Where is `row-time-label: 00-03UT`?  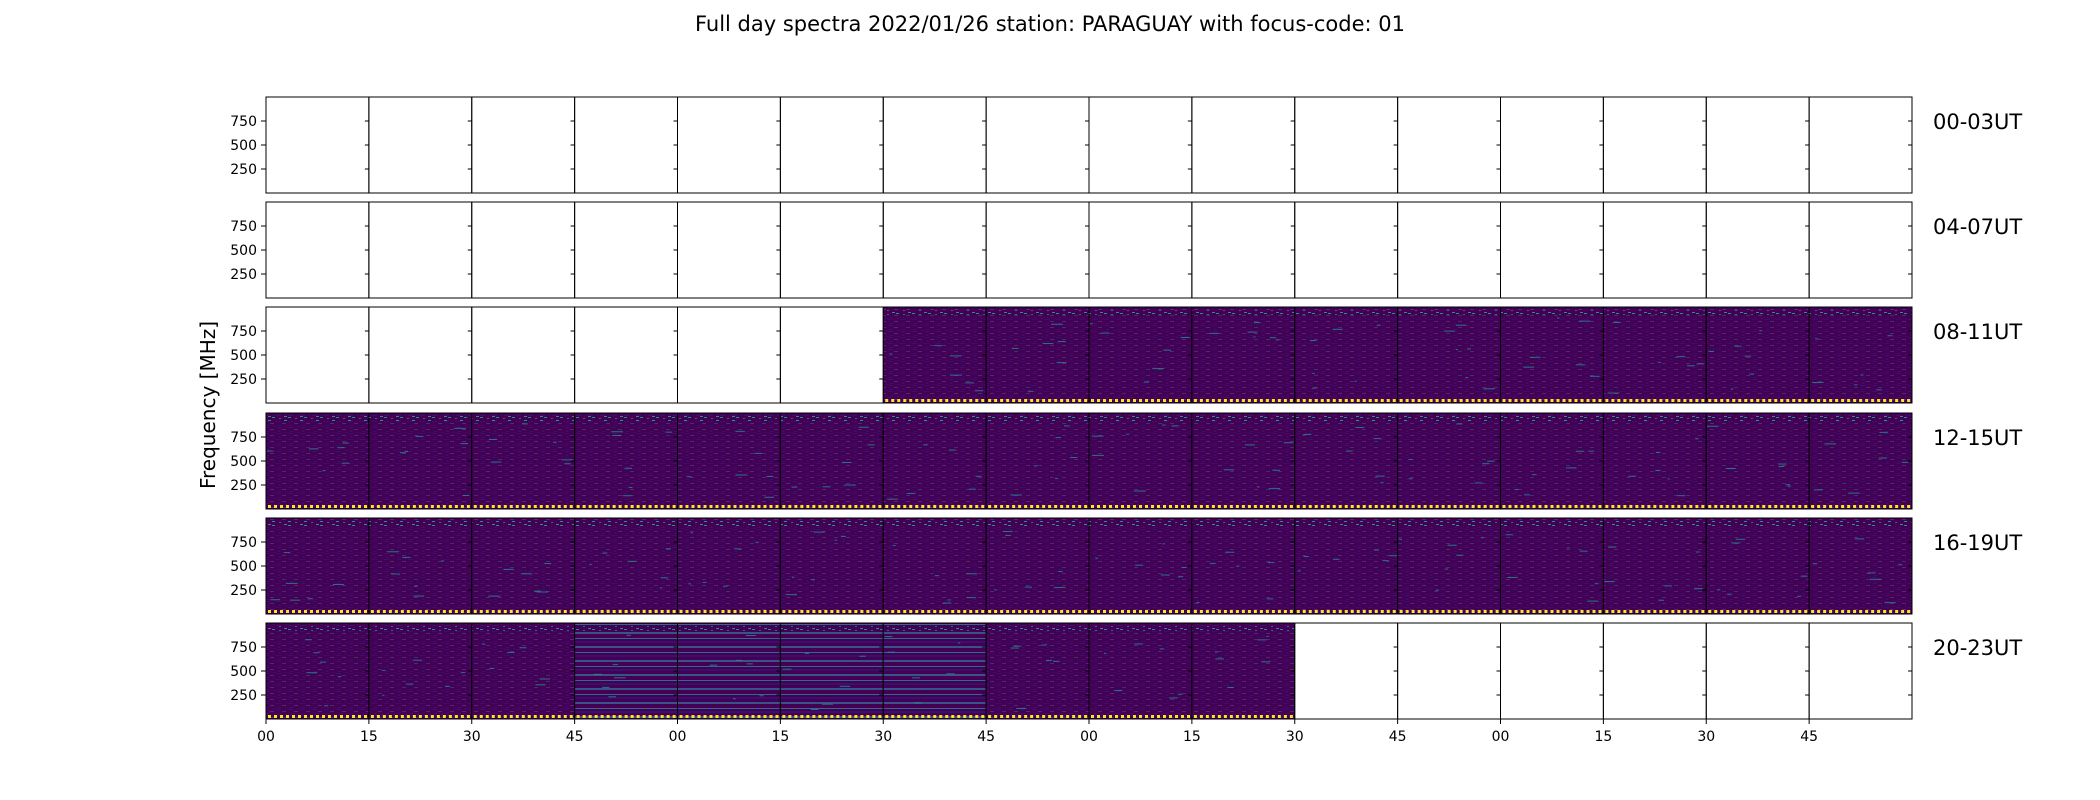 row-time-label: 00-03UT is located at coordinates (1977, 122).